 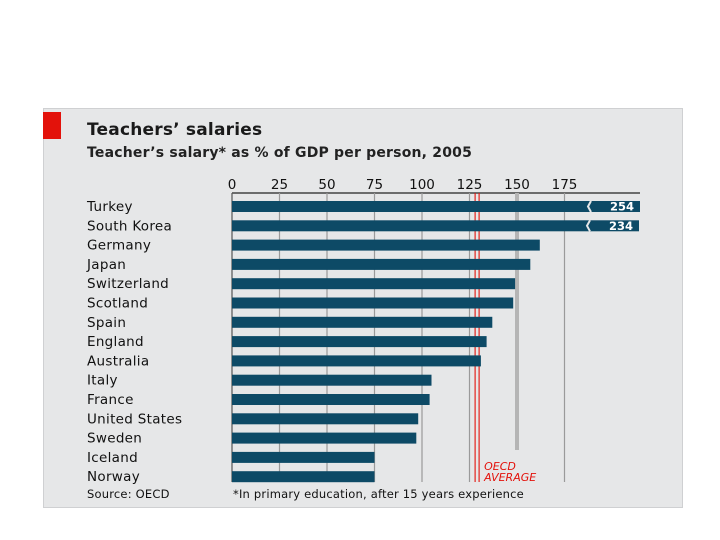 I want to click on category-label-14: Norway, so click(x=113, y=477).